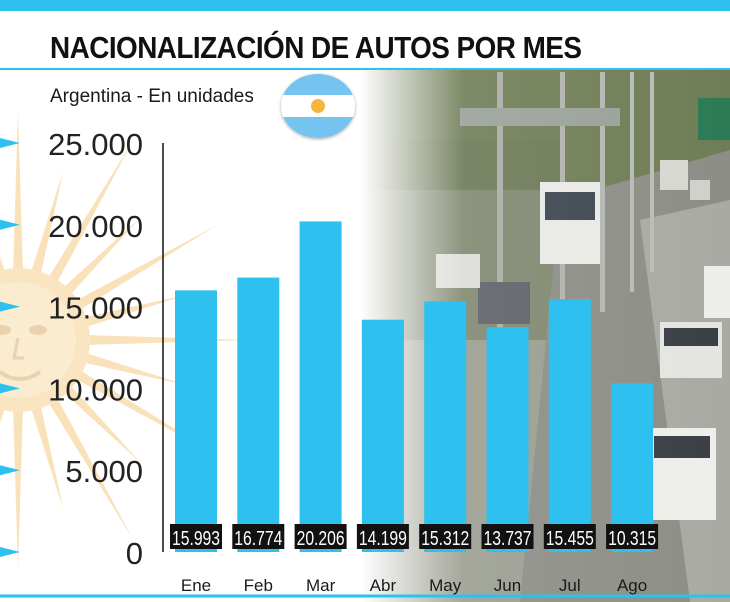  What do you see at coordinates (508, 539) in the screenshot?
I see `value-label: 13.737` at bounding box center [508, 539].